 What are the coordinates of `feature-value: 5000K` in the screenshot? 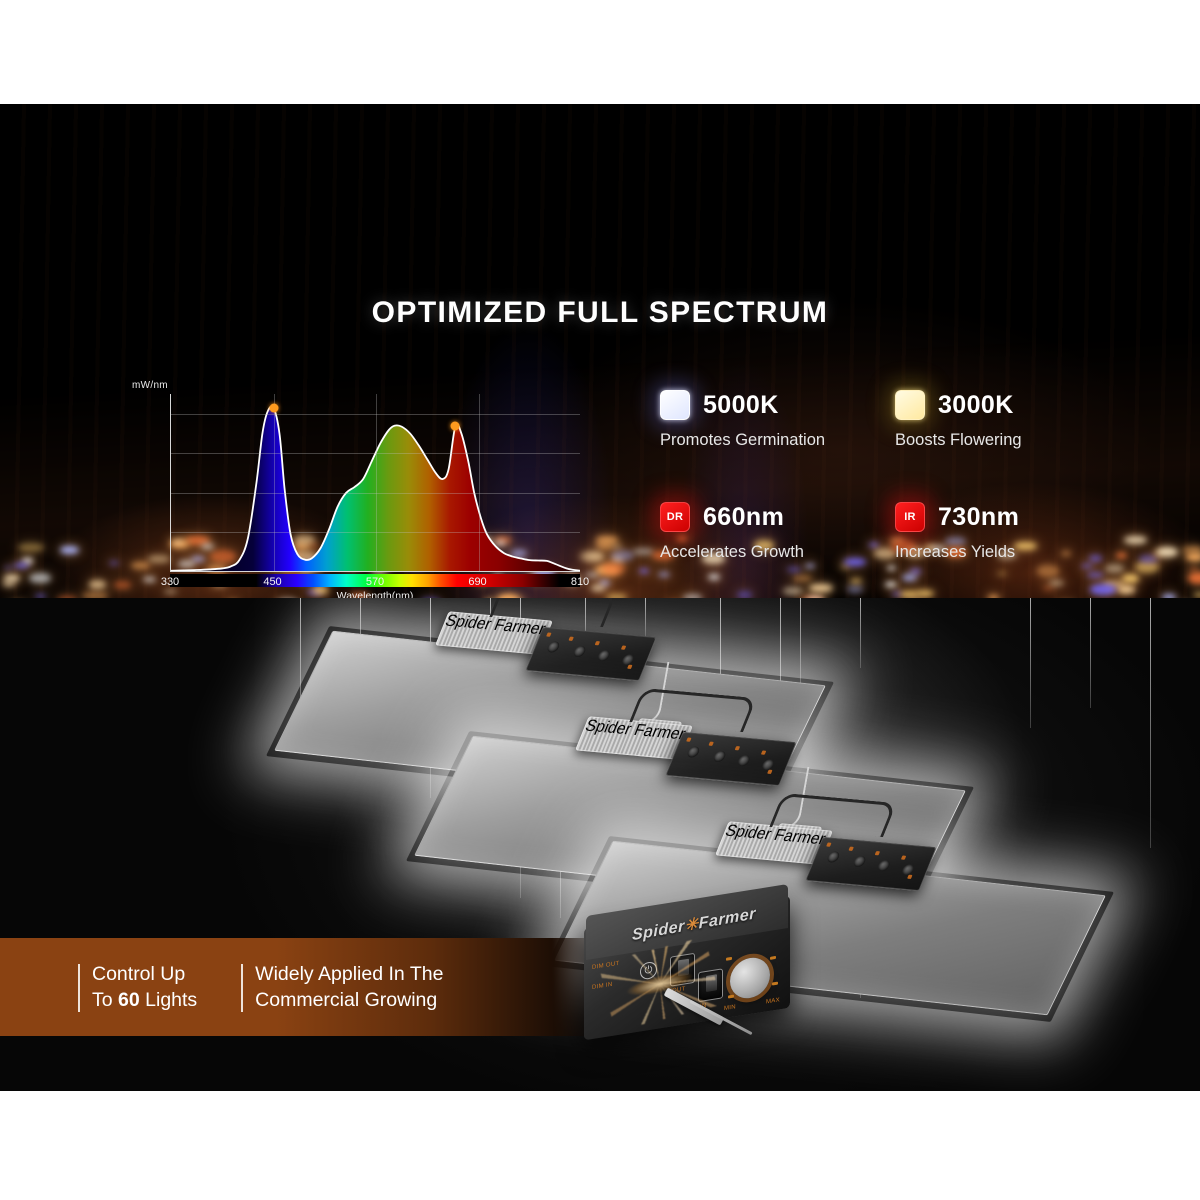 It's located at (741, 404).